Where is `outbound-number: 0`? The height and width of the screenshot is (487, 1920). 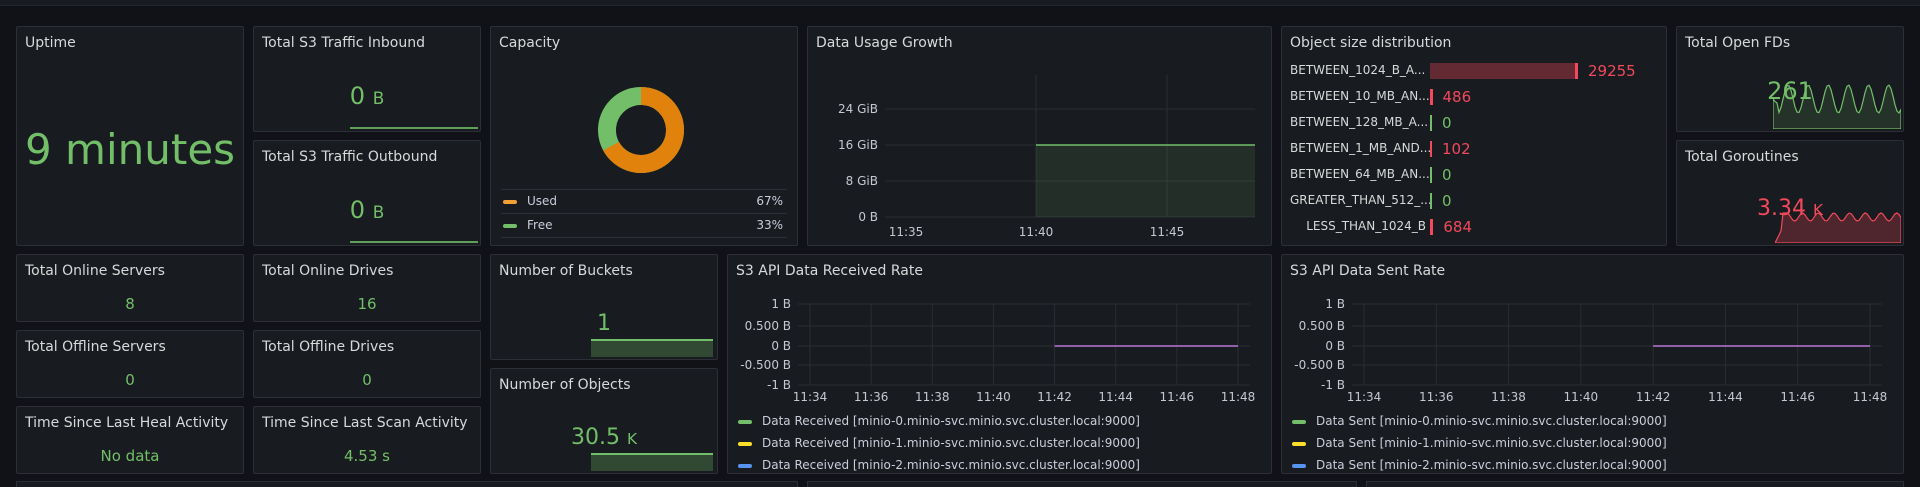
outbound-number: 0 is located at coordinates (357, 210).